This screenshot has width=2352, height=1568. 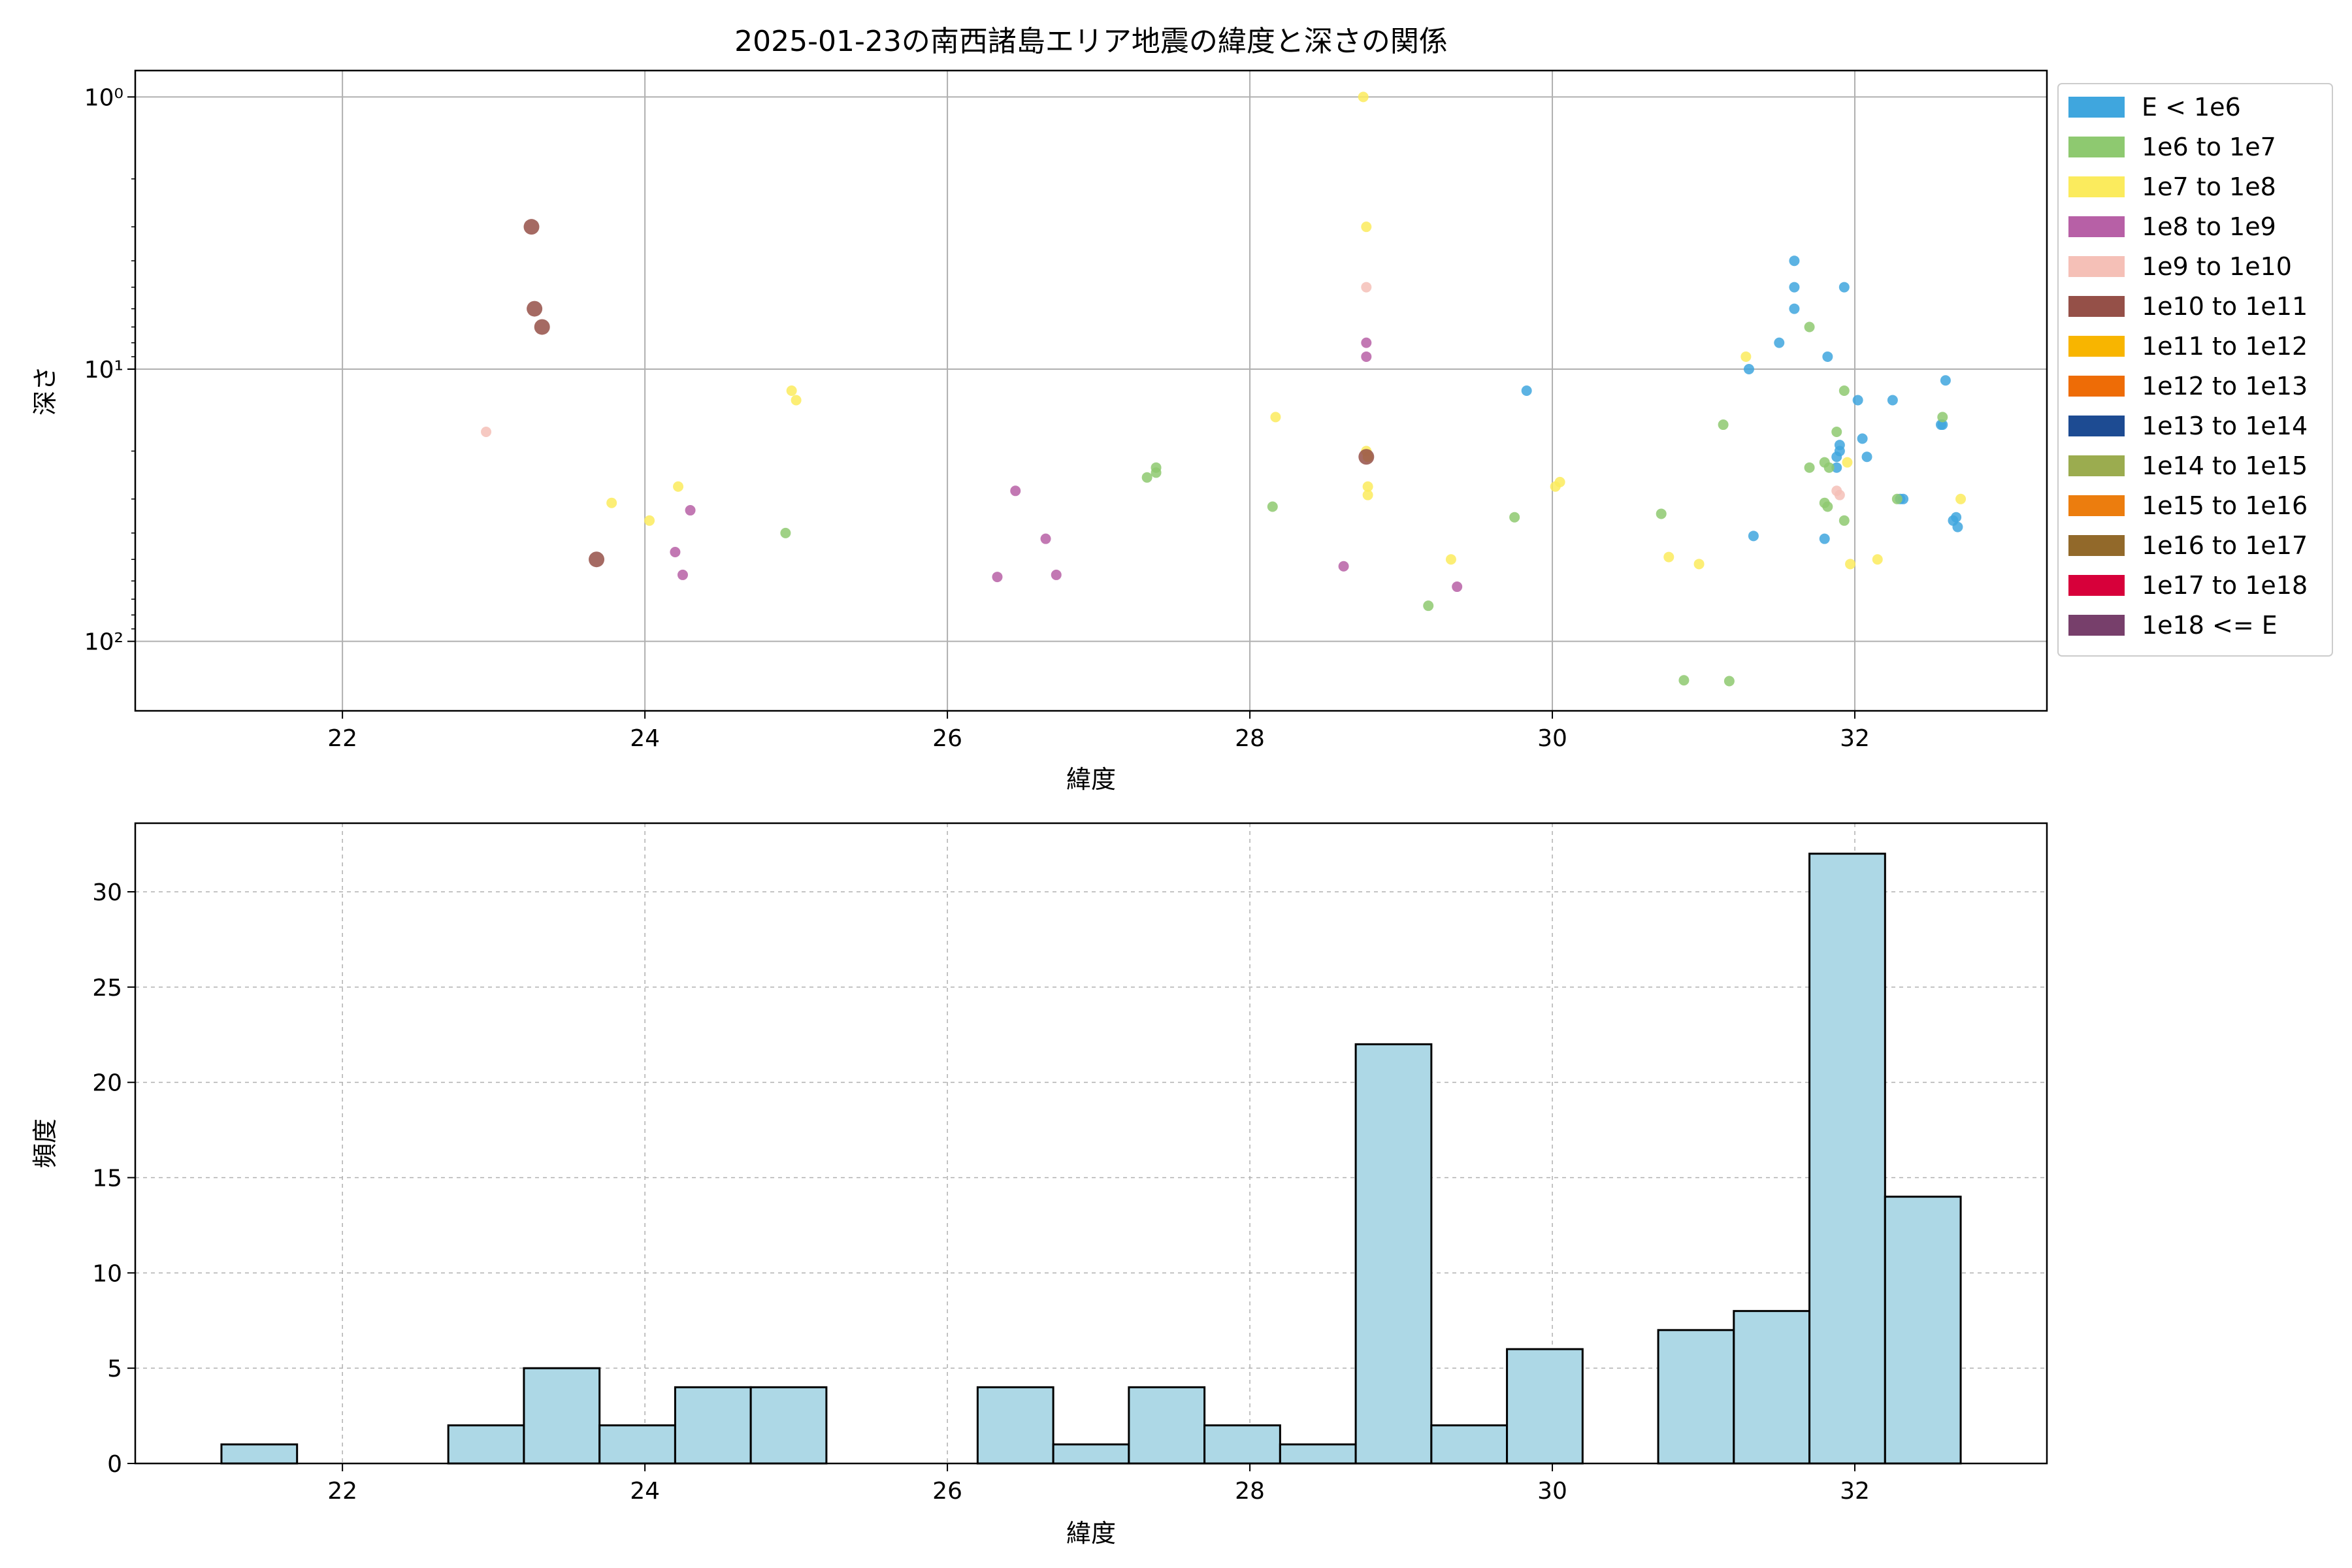 What do you see at coordinates (2225, 386) in the screenshot?
I see `legend-label: 1e12 to 1e13` at bounding box center [2225, 386].